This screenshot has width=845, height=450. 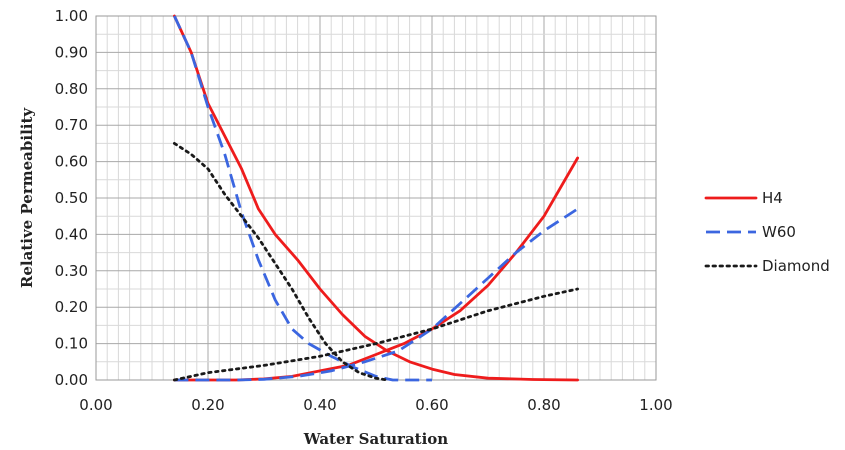 I want to click on y-tick-label: 0.30, so click(x=71, y=271).